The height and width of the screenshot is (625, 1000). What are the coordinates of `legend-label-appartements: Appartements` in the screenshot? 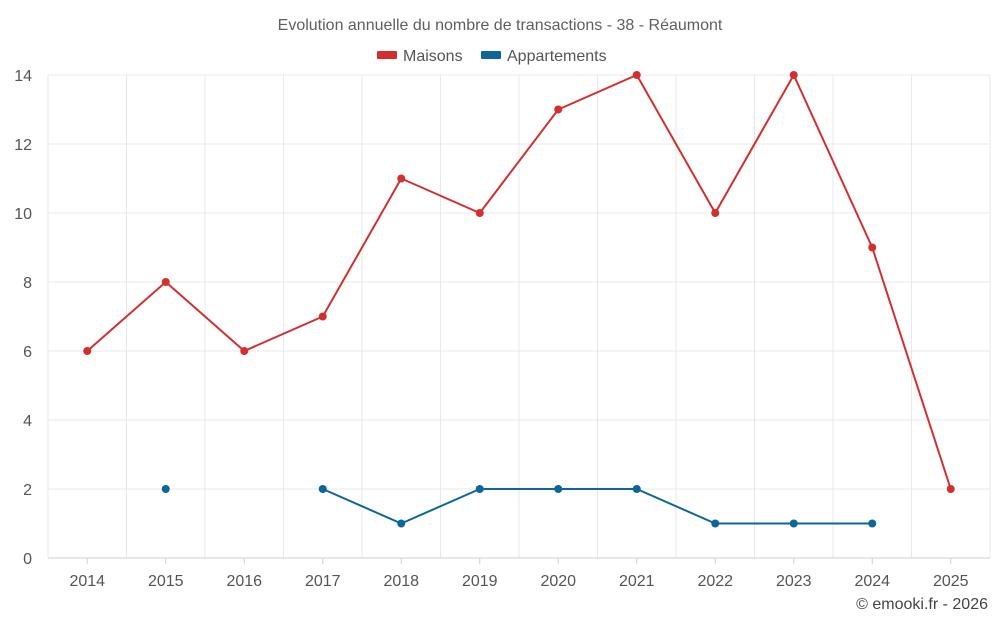 It's located at (557, 56).